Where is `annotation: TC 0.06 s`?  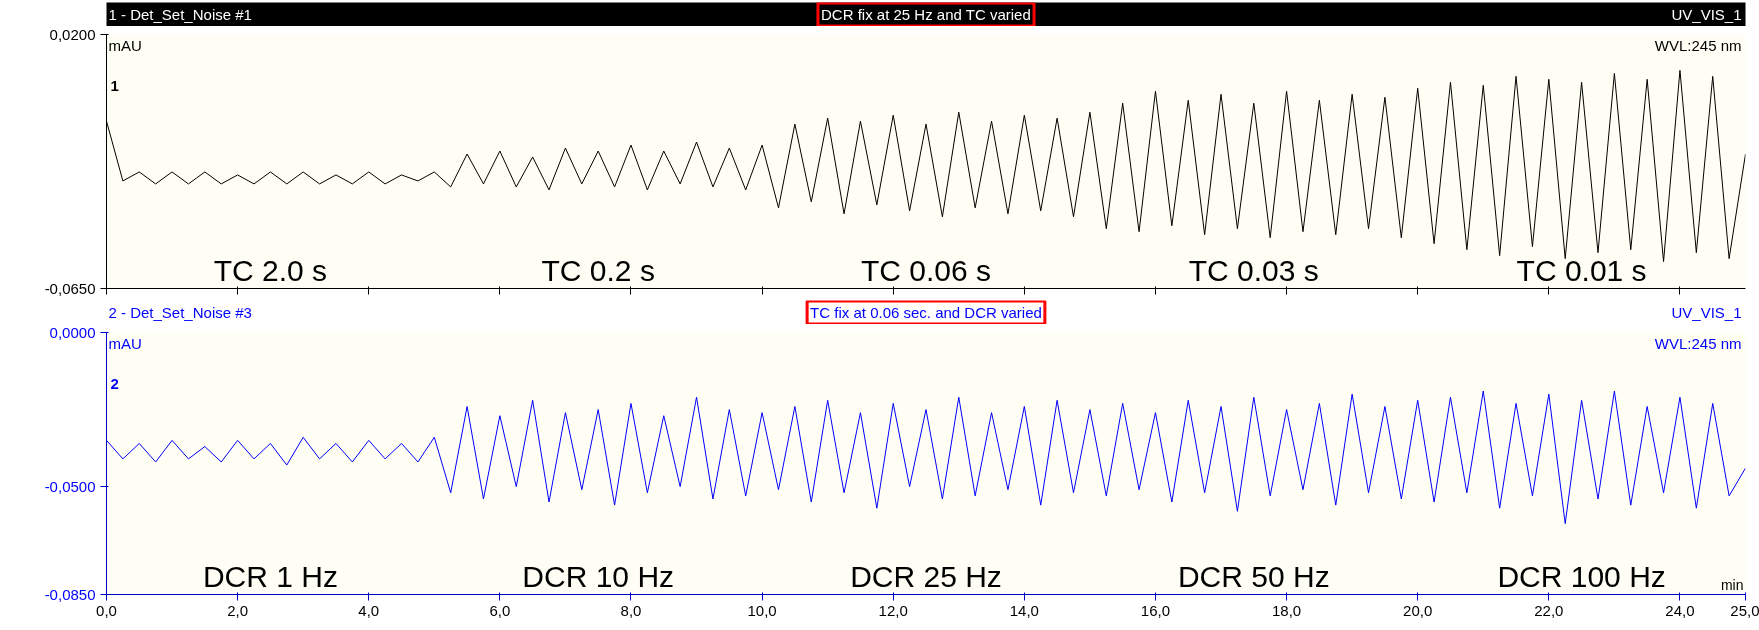
annotation: TC 0.06 s is located at coordinates (926, 270).